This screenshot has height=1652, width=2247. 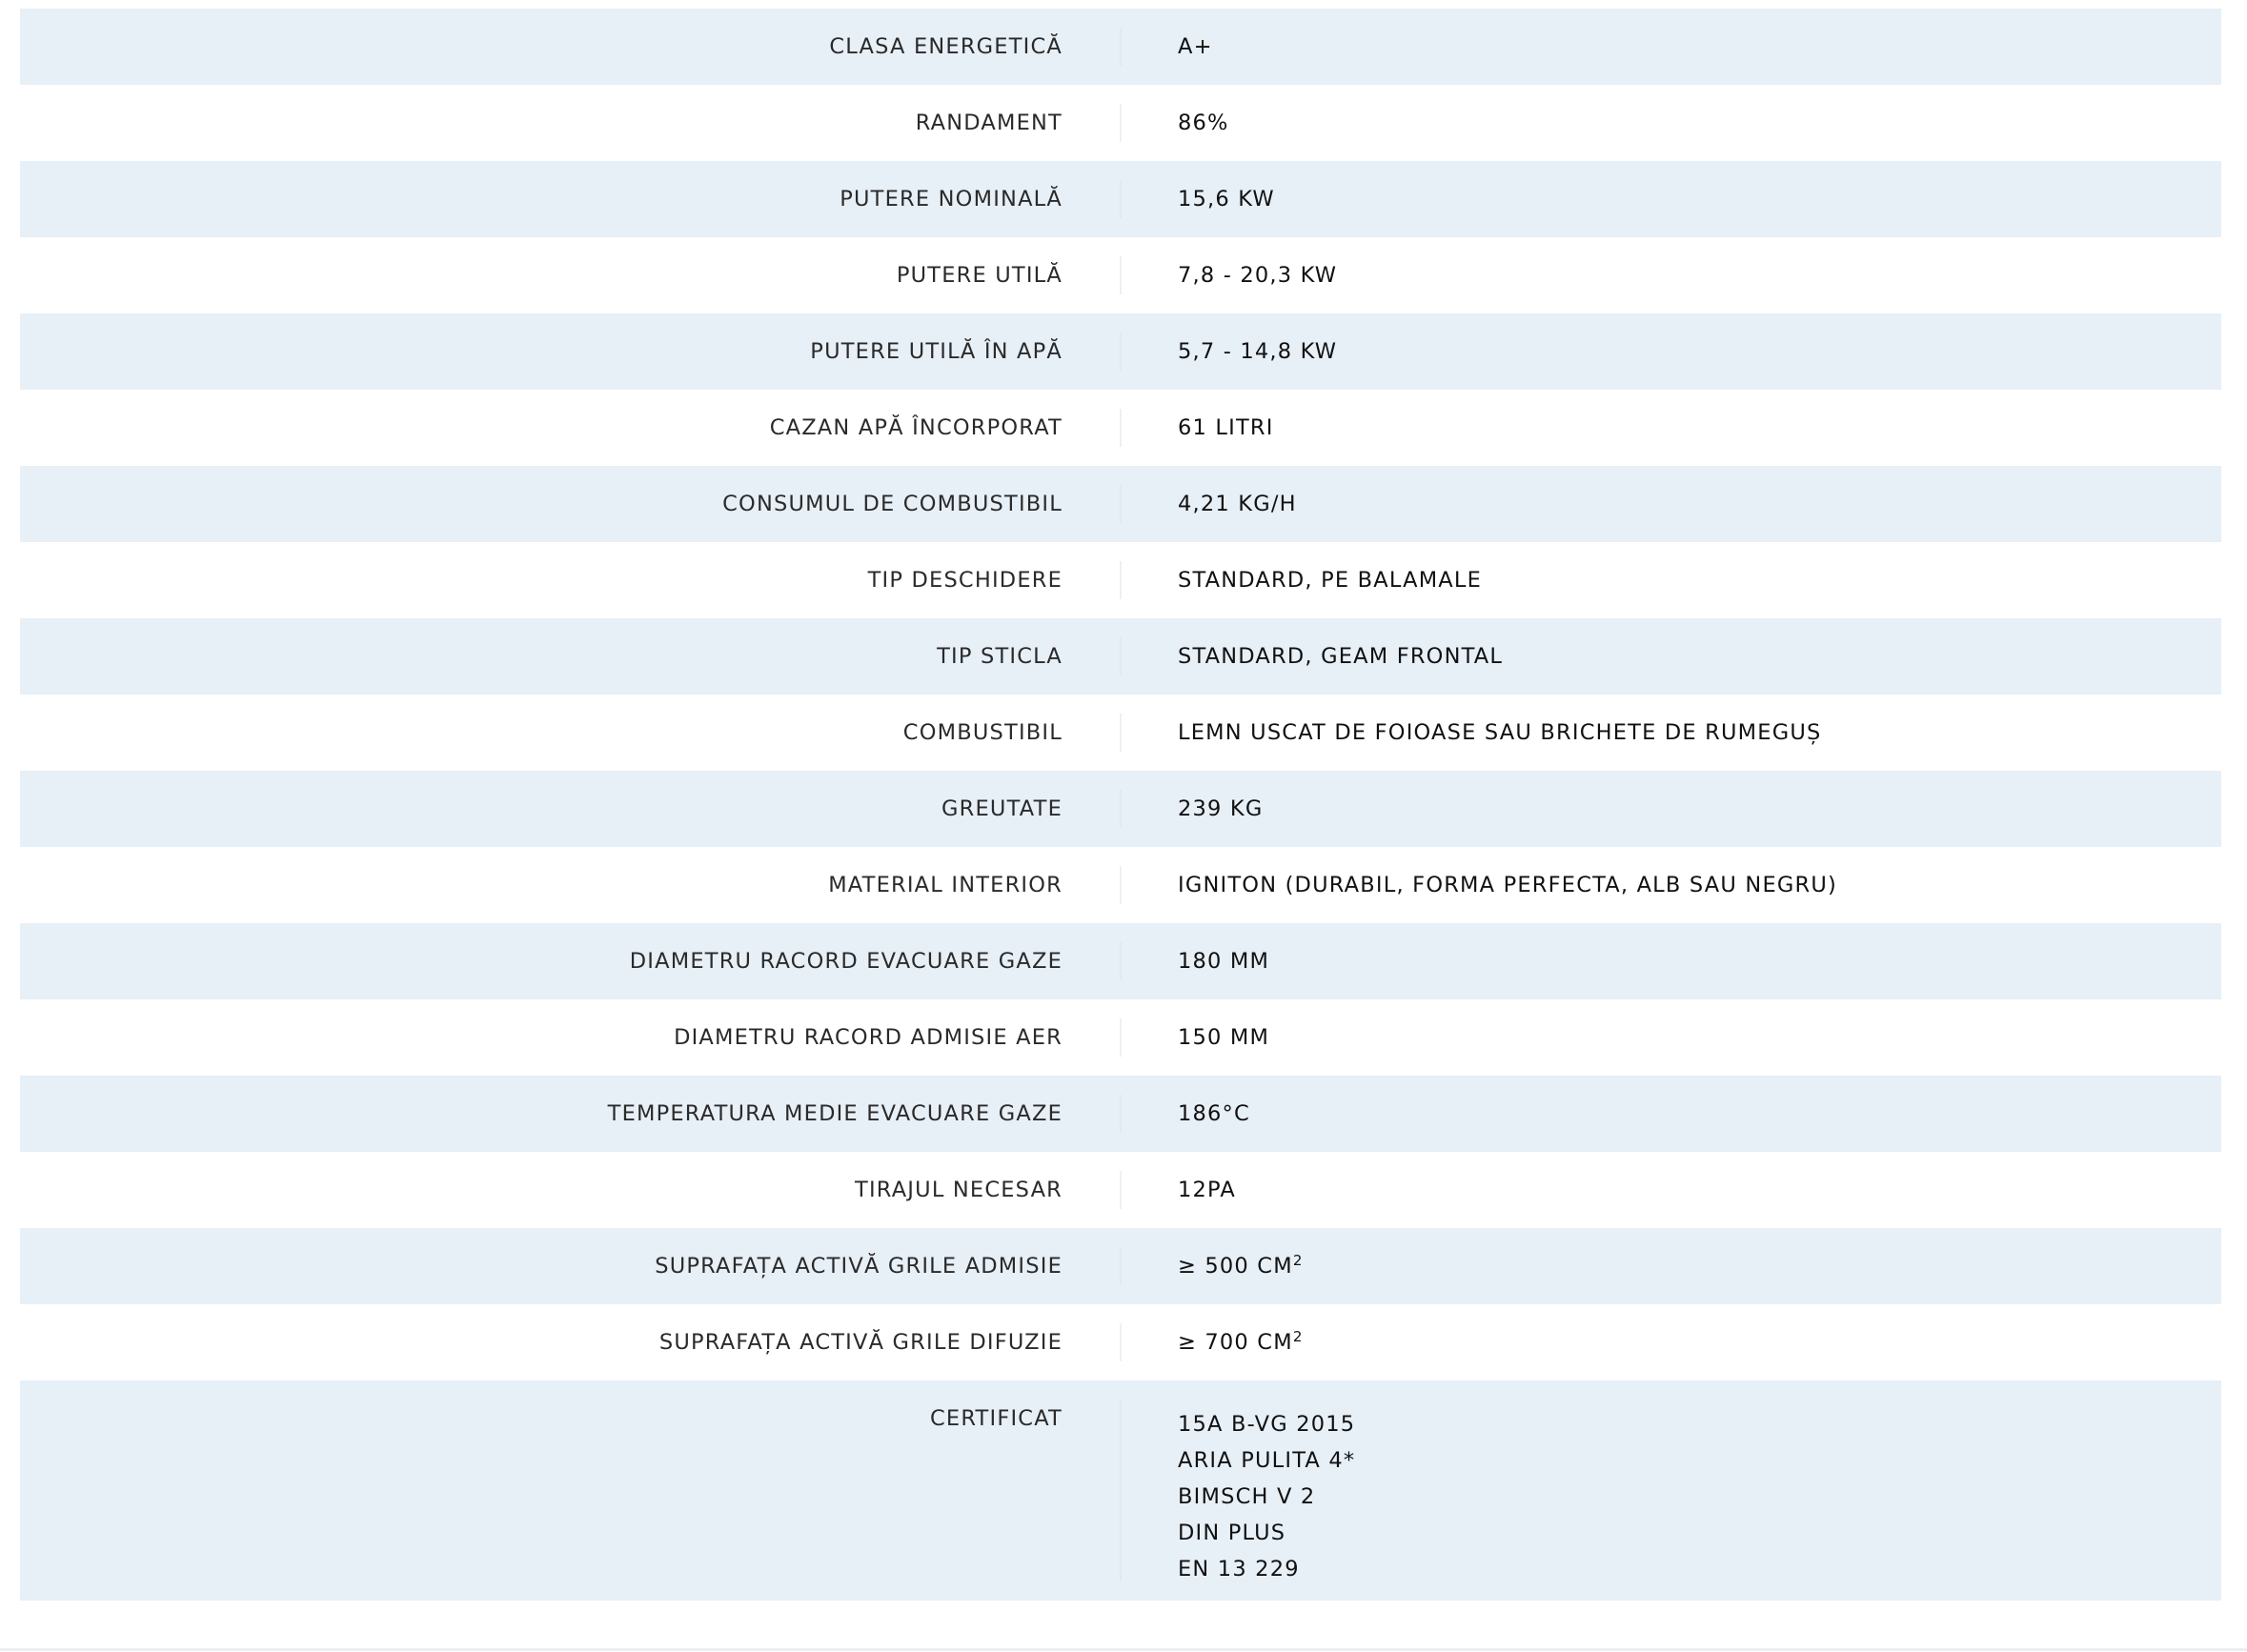 I want to click on spec-label: PUTERE UTILĂ, so click(x=979, y=275).